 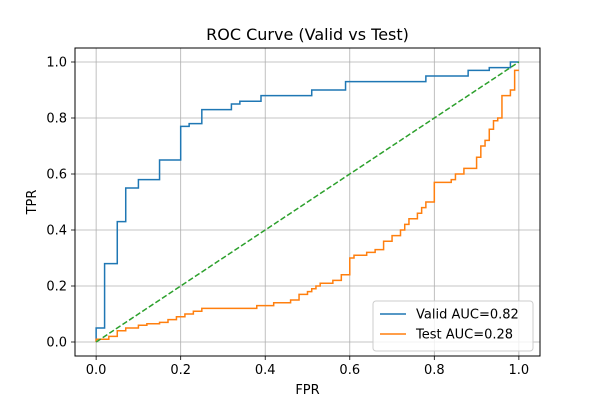 What do you see at coordinates (56, 343) in the screenshot?
I see `y-tick-label: 0.0` at bounding box center [56, 343].